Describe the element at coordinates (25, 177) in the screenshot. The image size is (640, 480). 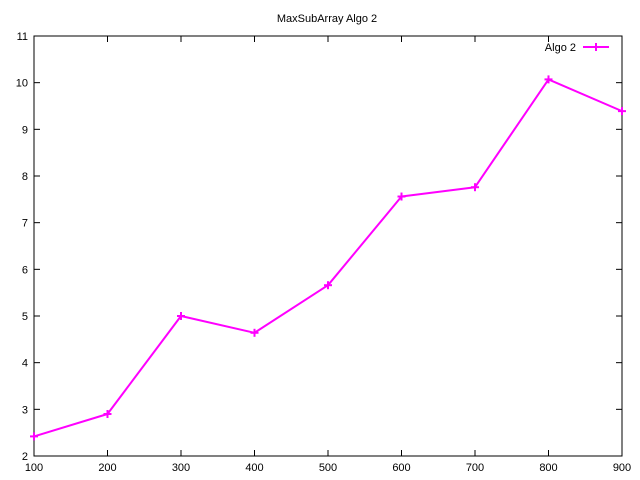
I see `y-tick-label: 8` at that location.